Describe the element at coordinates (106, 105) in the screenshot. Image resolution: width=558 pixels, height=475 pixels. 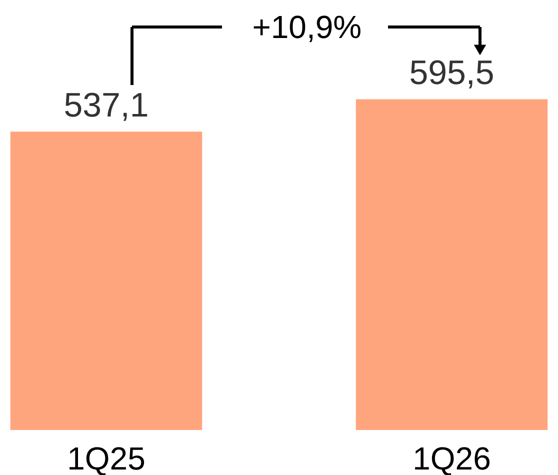
I see `data-label: 537,1` at that location.